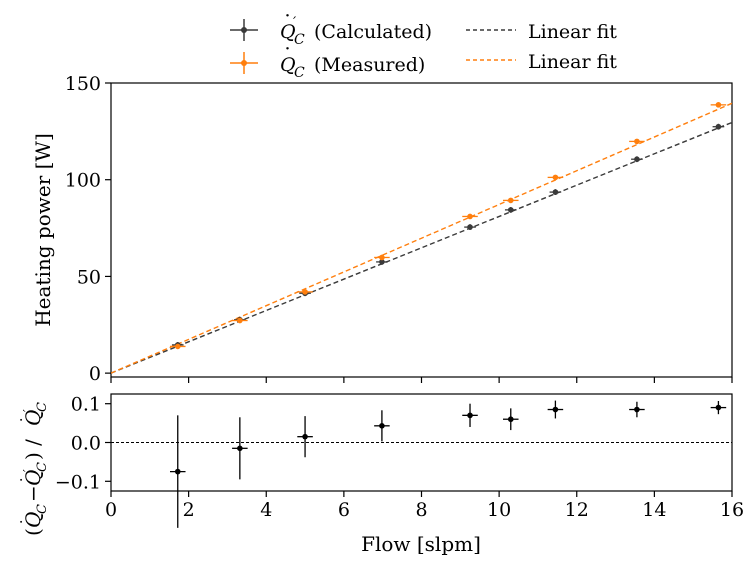  I want to click on x-tick-label: 4, so click(266, 510).